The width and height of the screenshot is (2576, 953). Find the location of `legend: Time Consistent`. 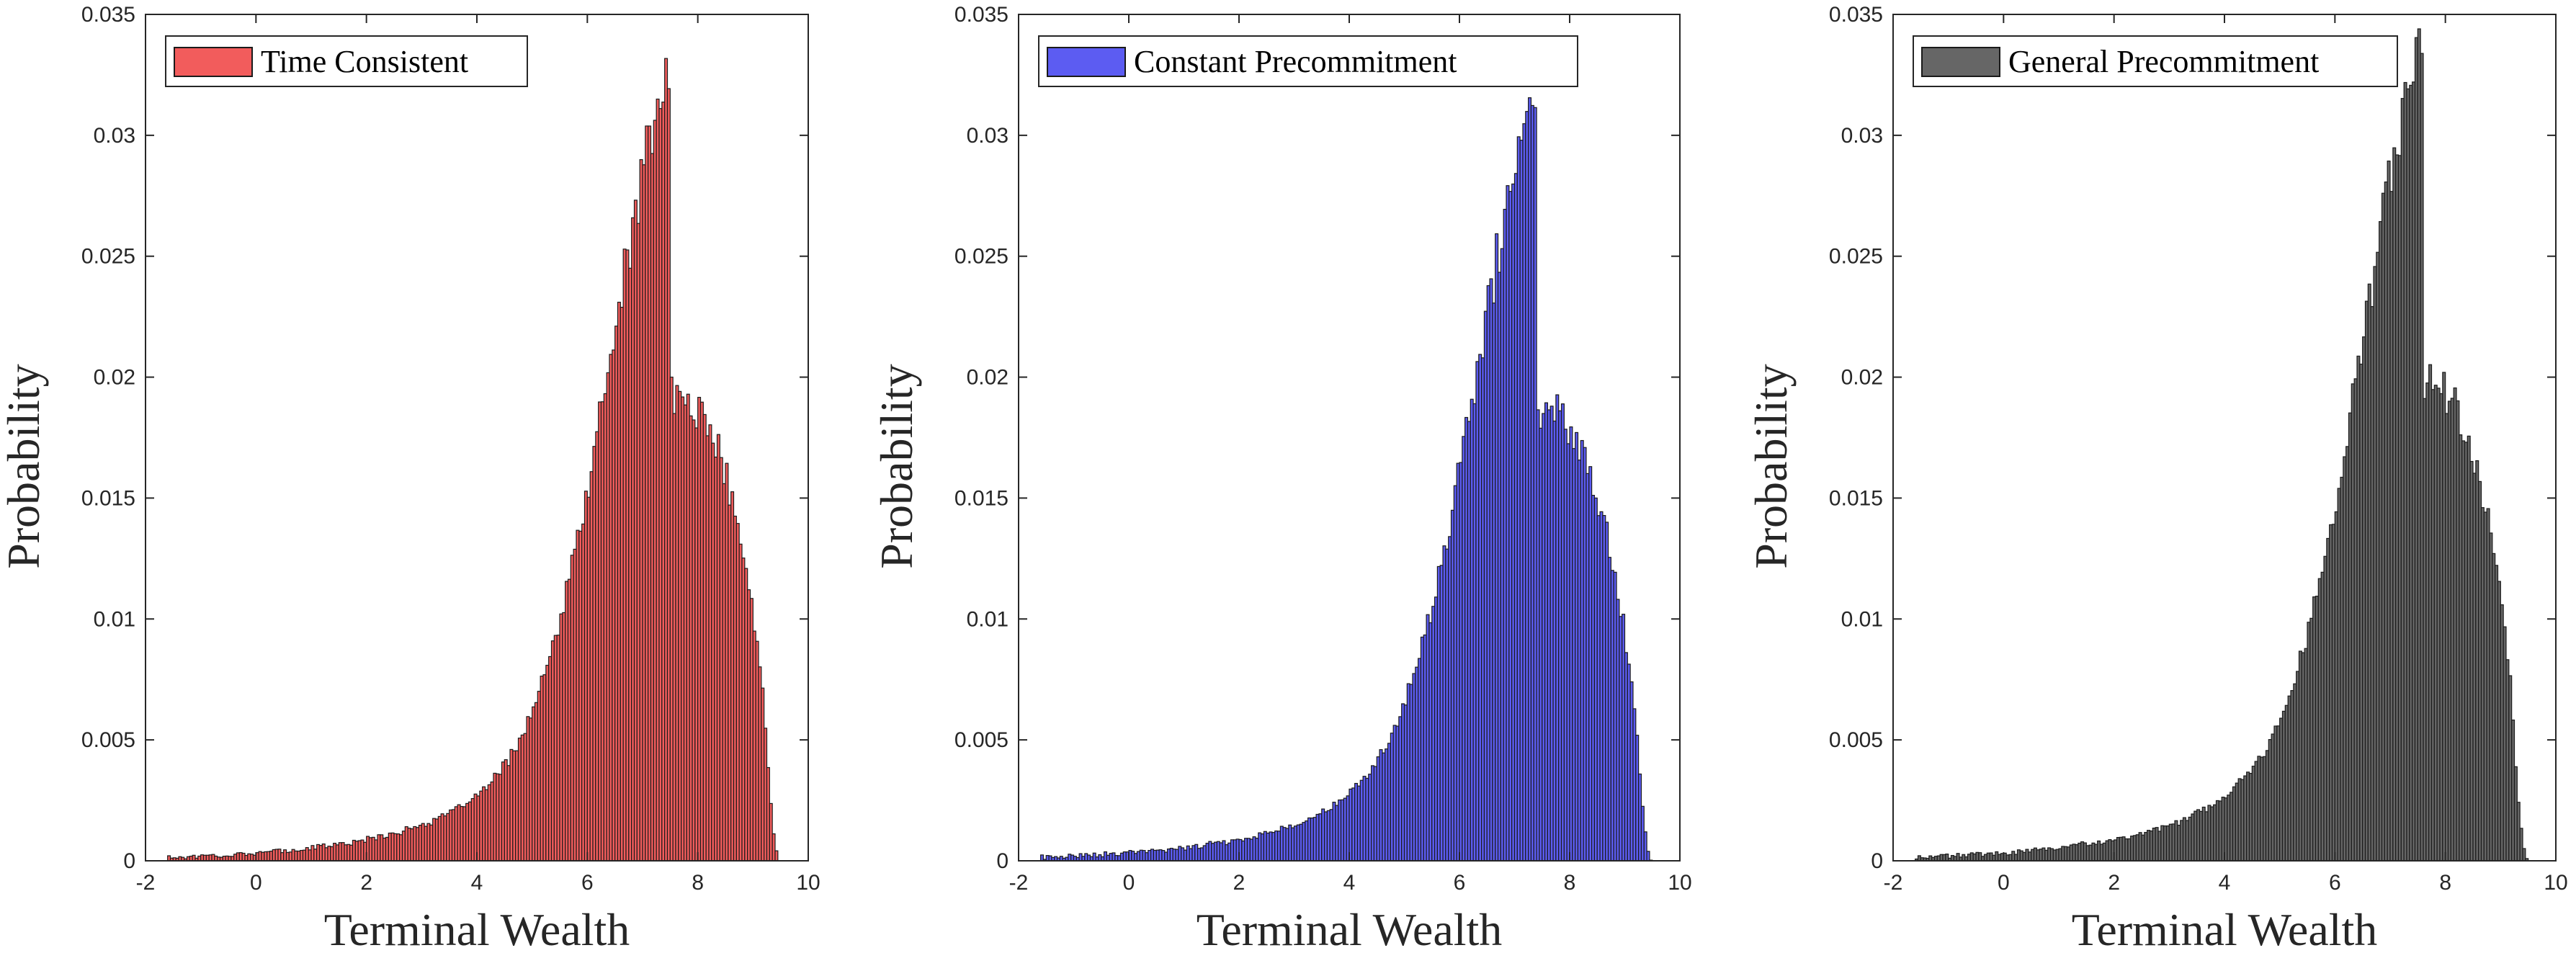

legend: Time Consistent is located at coordinates (346, 61).